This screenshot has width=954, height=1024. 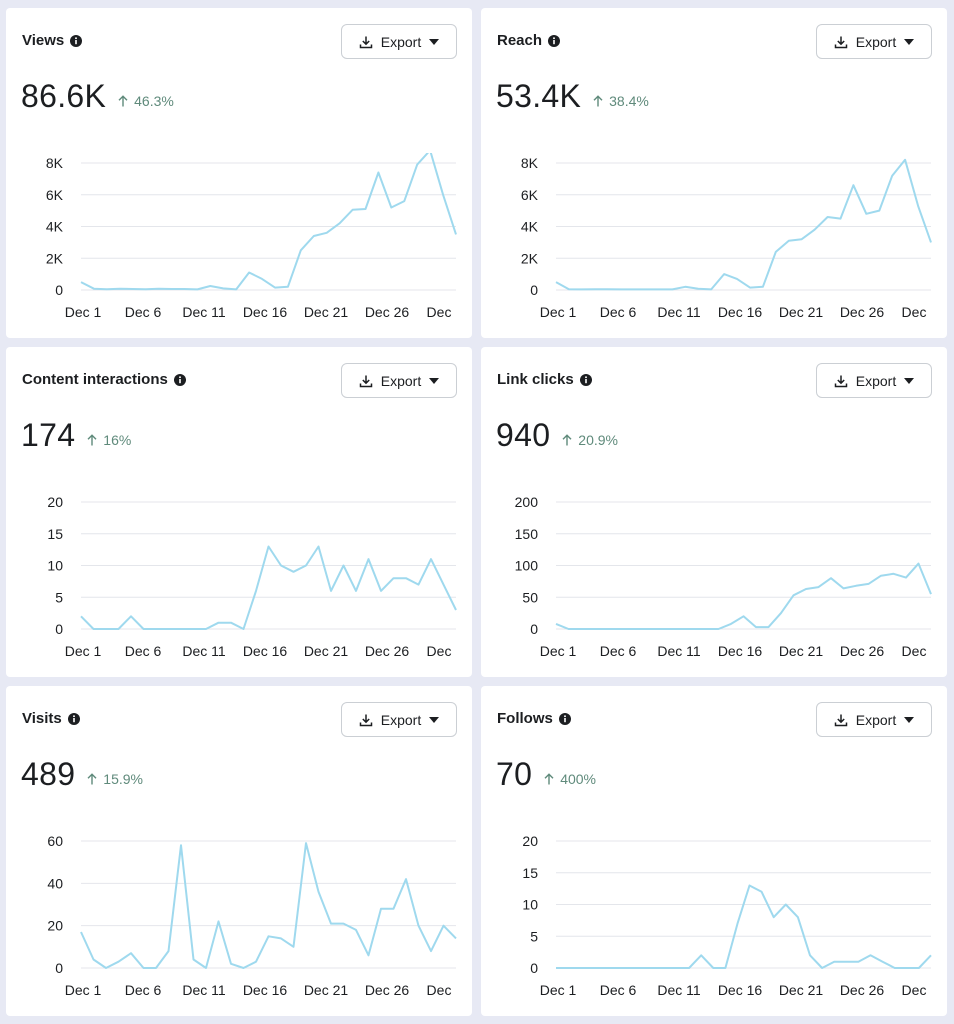 I want to click on card-title: Views, so click(x=43, y=40).